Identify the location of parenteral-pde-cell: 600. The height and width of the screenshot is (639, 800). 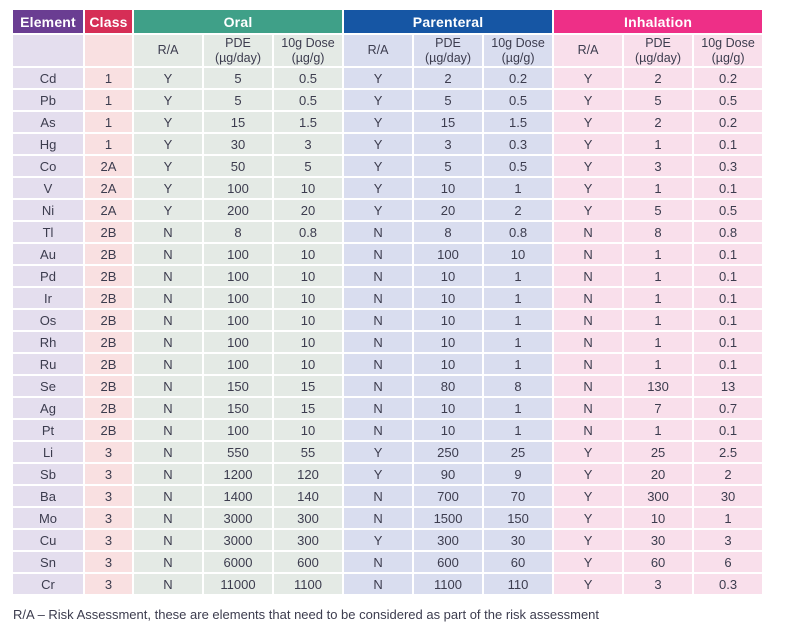
(448, 562).